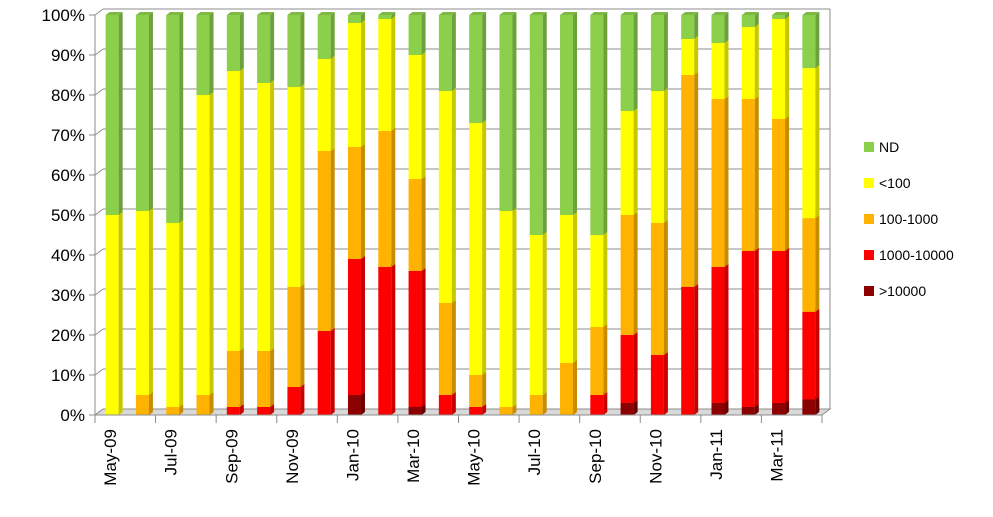 This screenshot has height=517, width=993. What do you see at coordinates (895, 183) in the screenshot?
I see `legend-label: <100` at bounding box center [895, 183].